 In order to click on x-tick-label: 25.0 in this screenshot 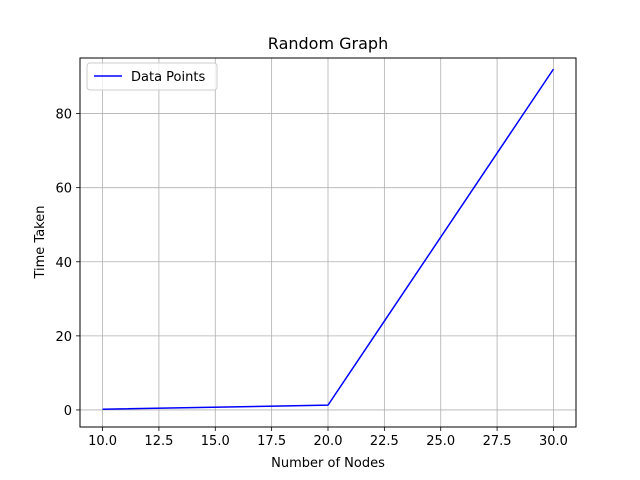, I will do `click(440, 441)`.